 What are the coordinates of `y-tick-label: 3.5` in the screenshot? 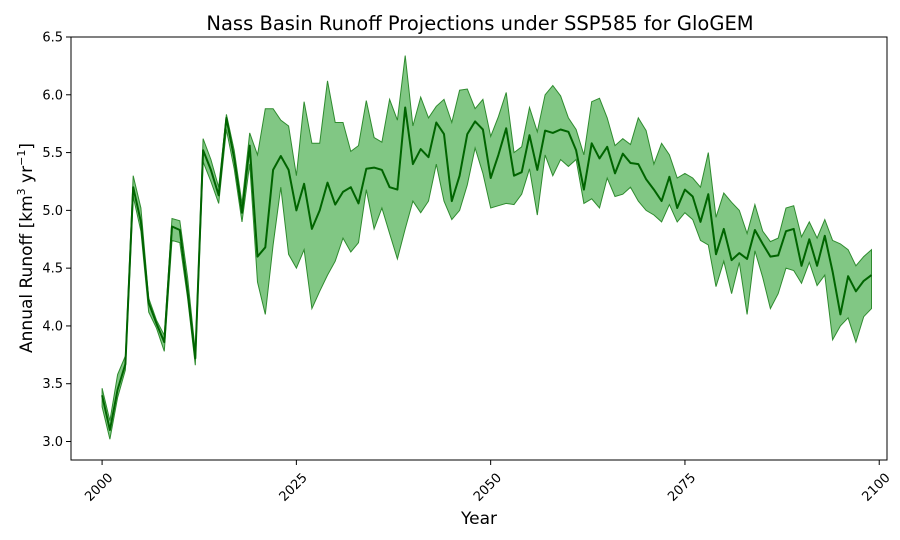 It's located at (52, 384).